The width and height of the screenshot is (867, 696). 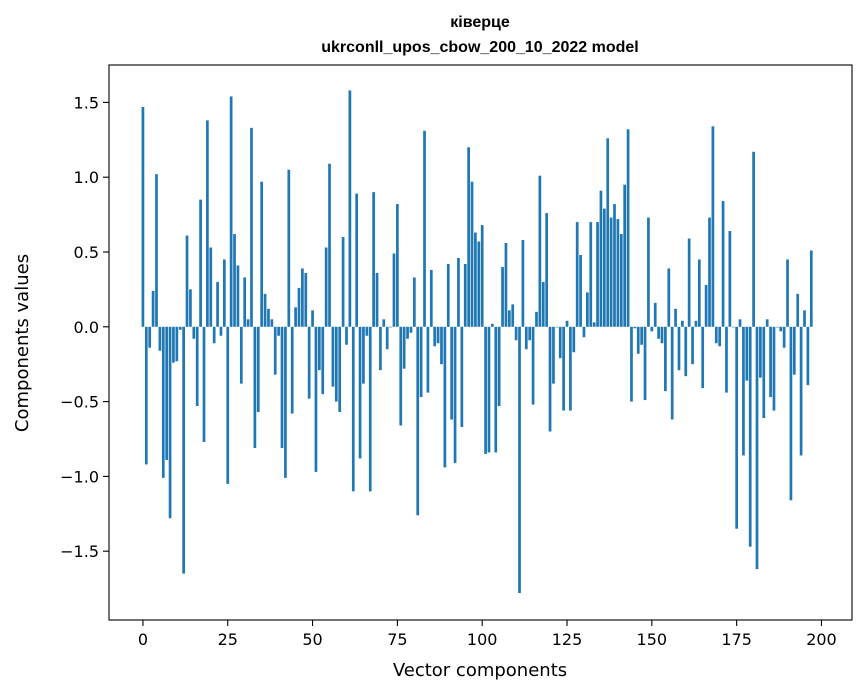 What do you see at coordinates (79, 402) in the screenshot?
I see `y-tick-label: −0.5` at bounding box center [79, 402].